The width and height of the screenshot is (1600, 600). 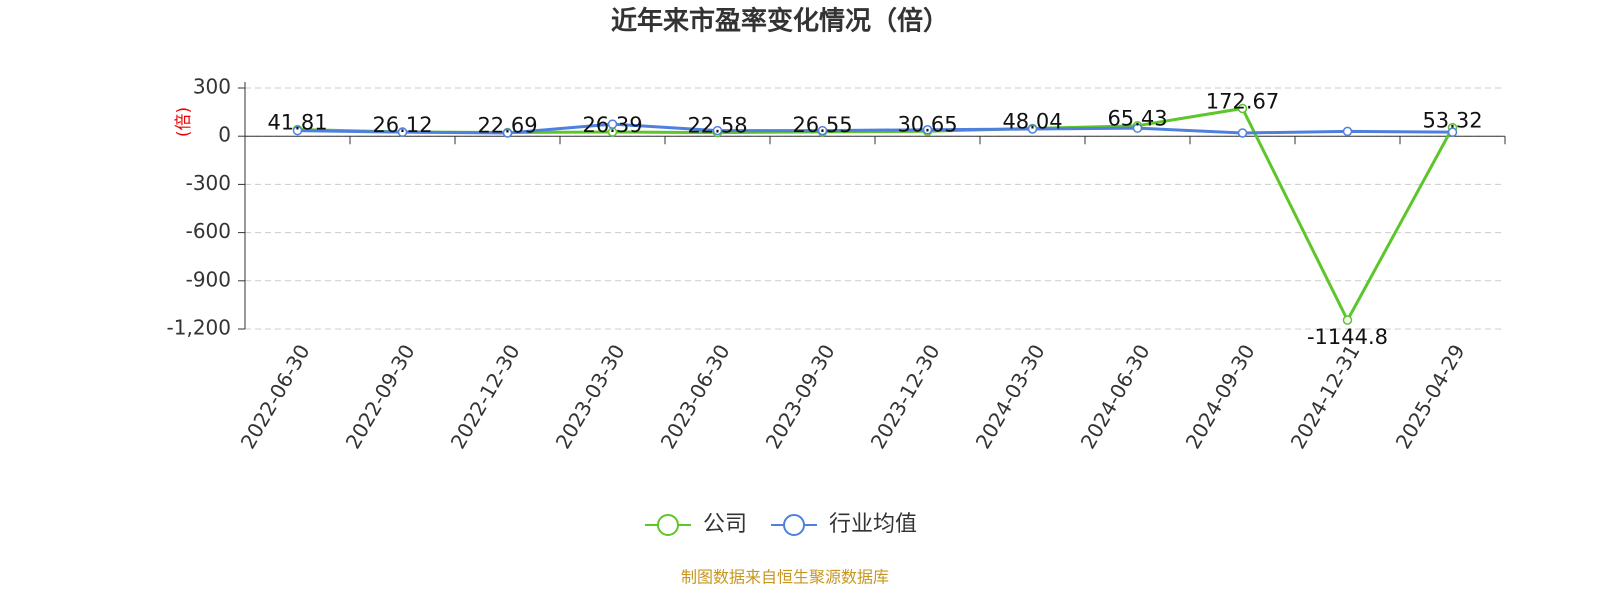 I want to click on y-tick-label: -300, so click(x=208, y=183).